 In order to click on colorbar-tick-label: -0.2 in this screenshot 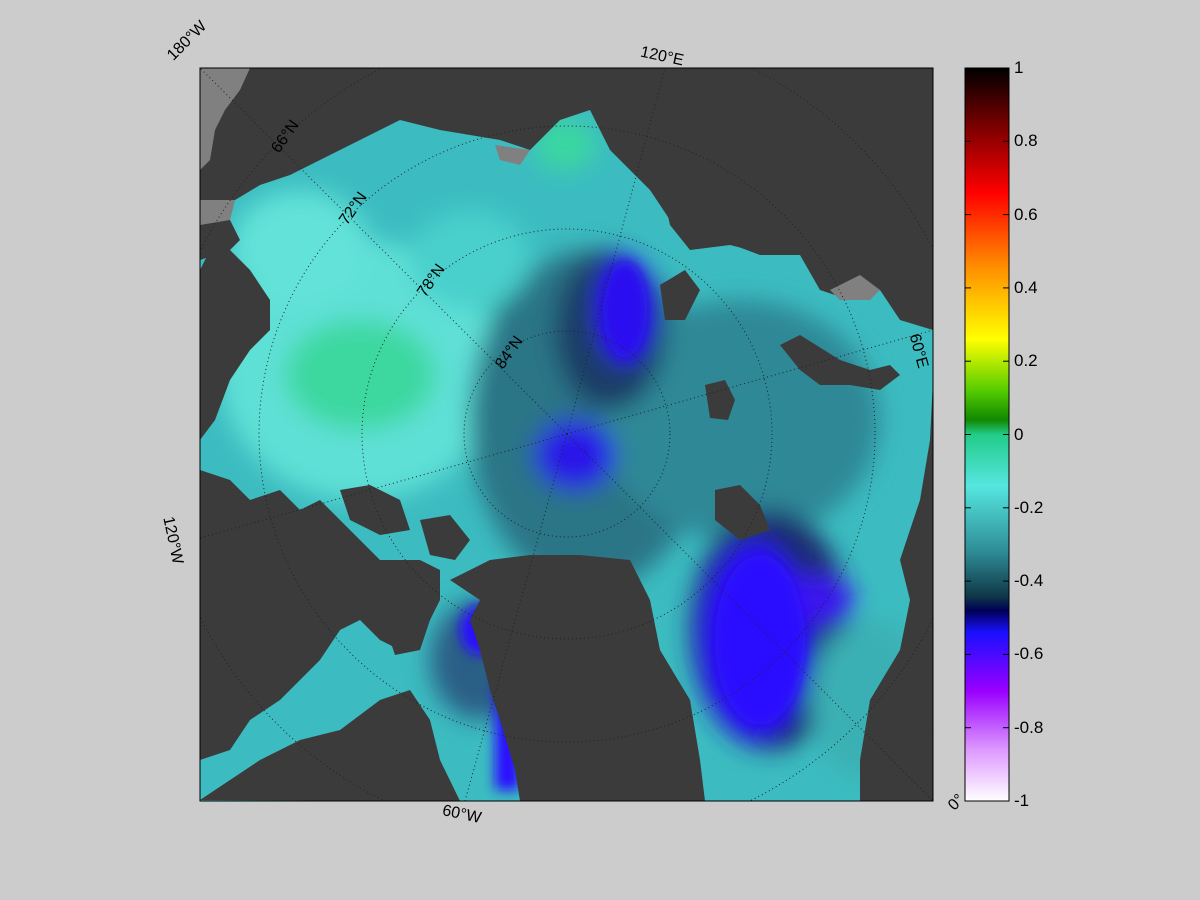, I will do `click(1029, 507)`.